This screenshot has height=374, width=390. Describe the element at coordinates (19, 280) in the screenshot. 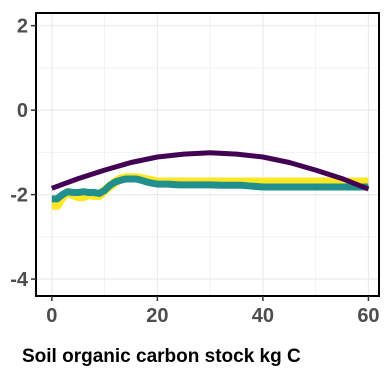

I see `y-tick-label: -4` at that location.